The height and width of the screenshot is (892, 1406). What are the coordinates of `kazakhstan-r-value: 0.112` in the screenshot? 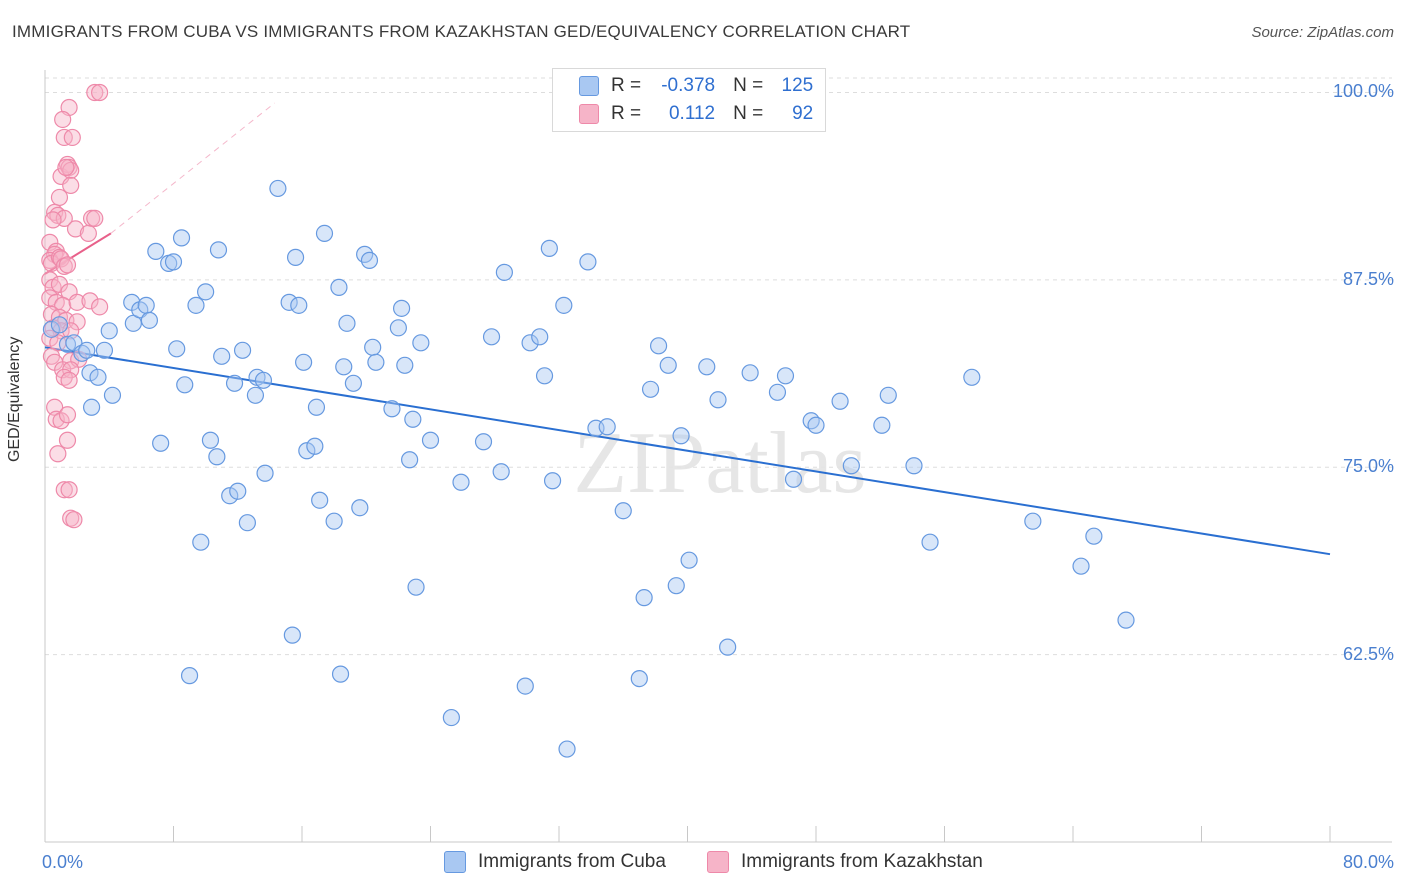 It's located at (692, 113).